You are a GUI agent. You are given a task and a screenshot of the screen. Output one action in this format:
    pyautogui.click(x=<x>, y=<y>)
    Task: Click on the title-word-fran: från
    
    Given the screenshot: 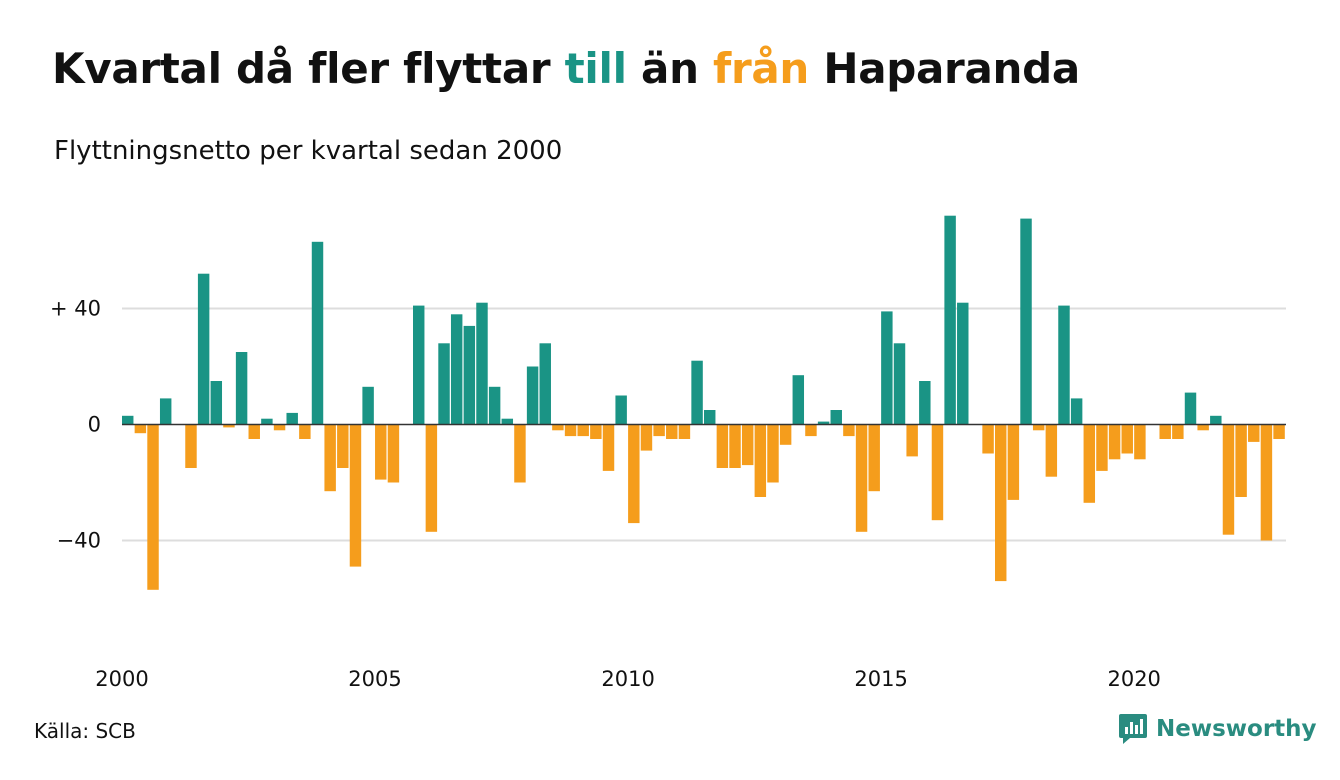 What is the action you would take?
    pyautogui.click(x=761, y=68)
    